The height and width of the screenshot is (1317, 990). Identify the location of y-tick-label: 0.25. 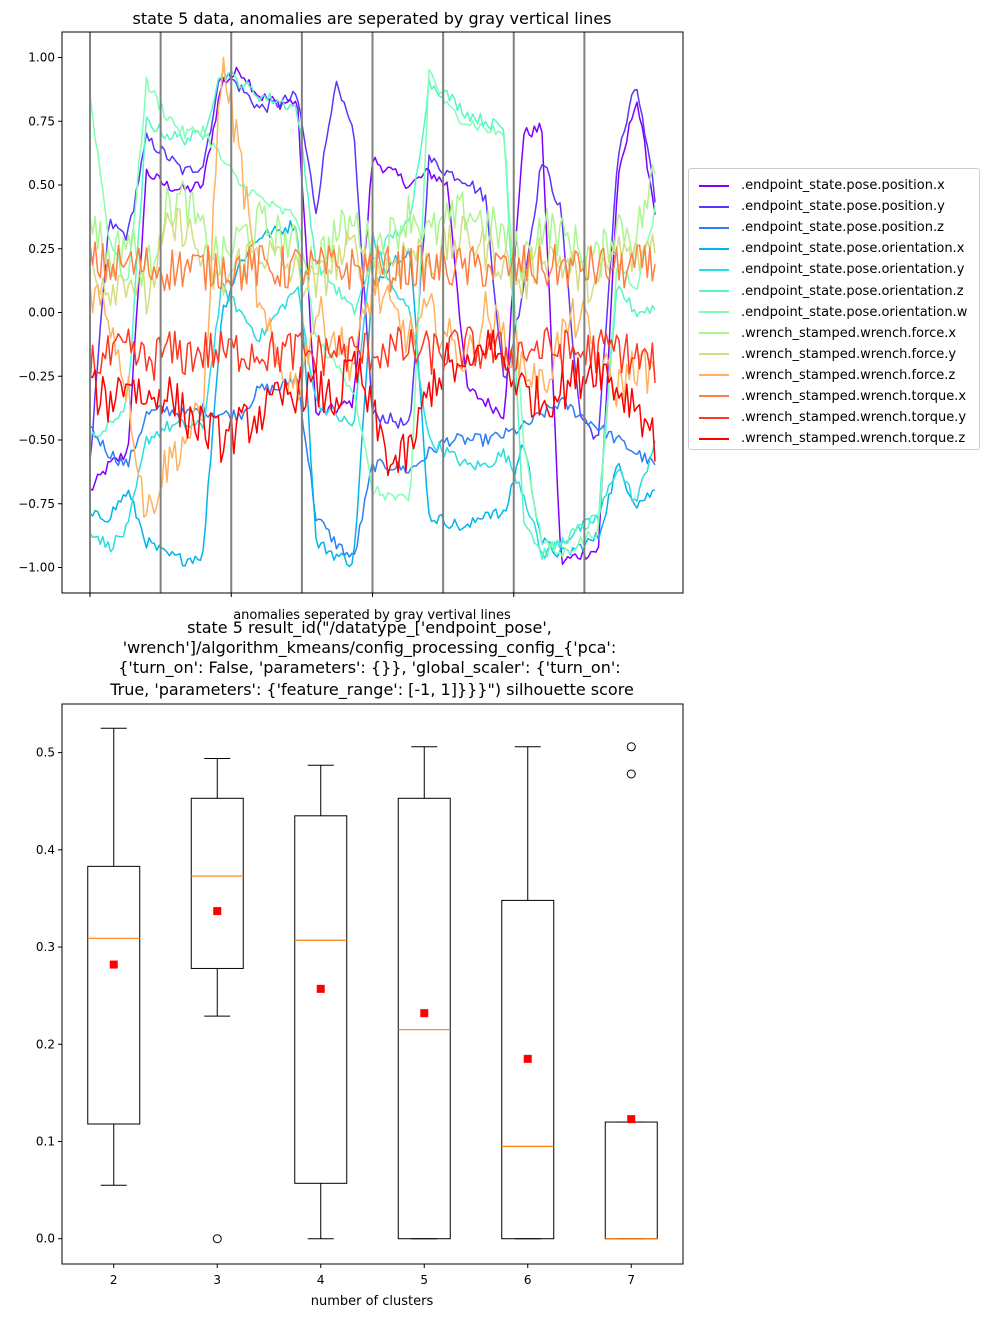
(41, 249).